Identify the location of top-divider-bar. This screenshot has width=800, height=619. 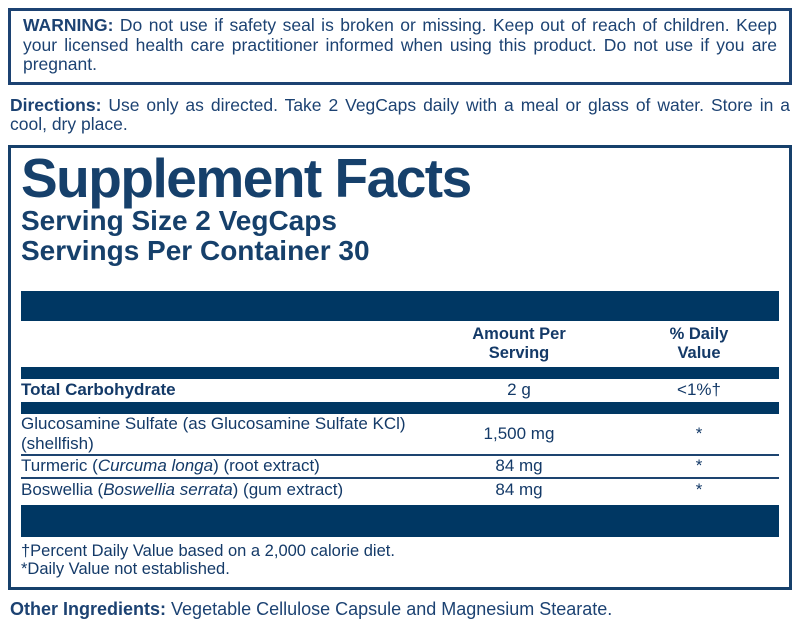
(400, 305).